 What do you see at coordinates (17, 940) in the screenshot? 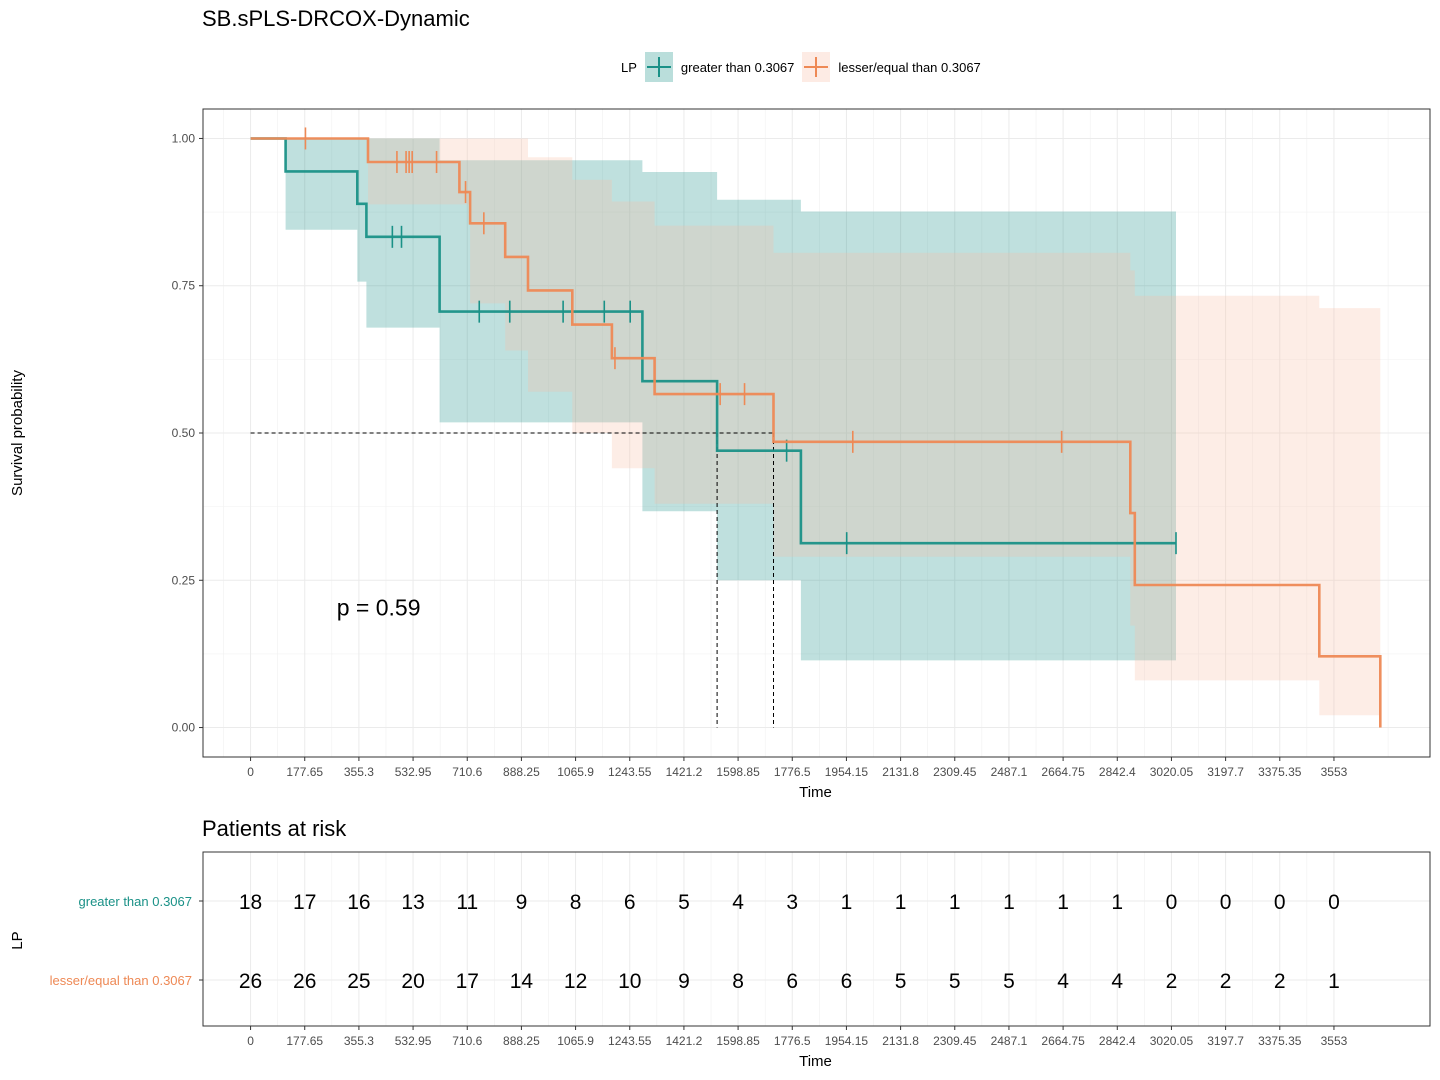
I see `risk-y-axis-label: LP` at bounding box center [17, 940].